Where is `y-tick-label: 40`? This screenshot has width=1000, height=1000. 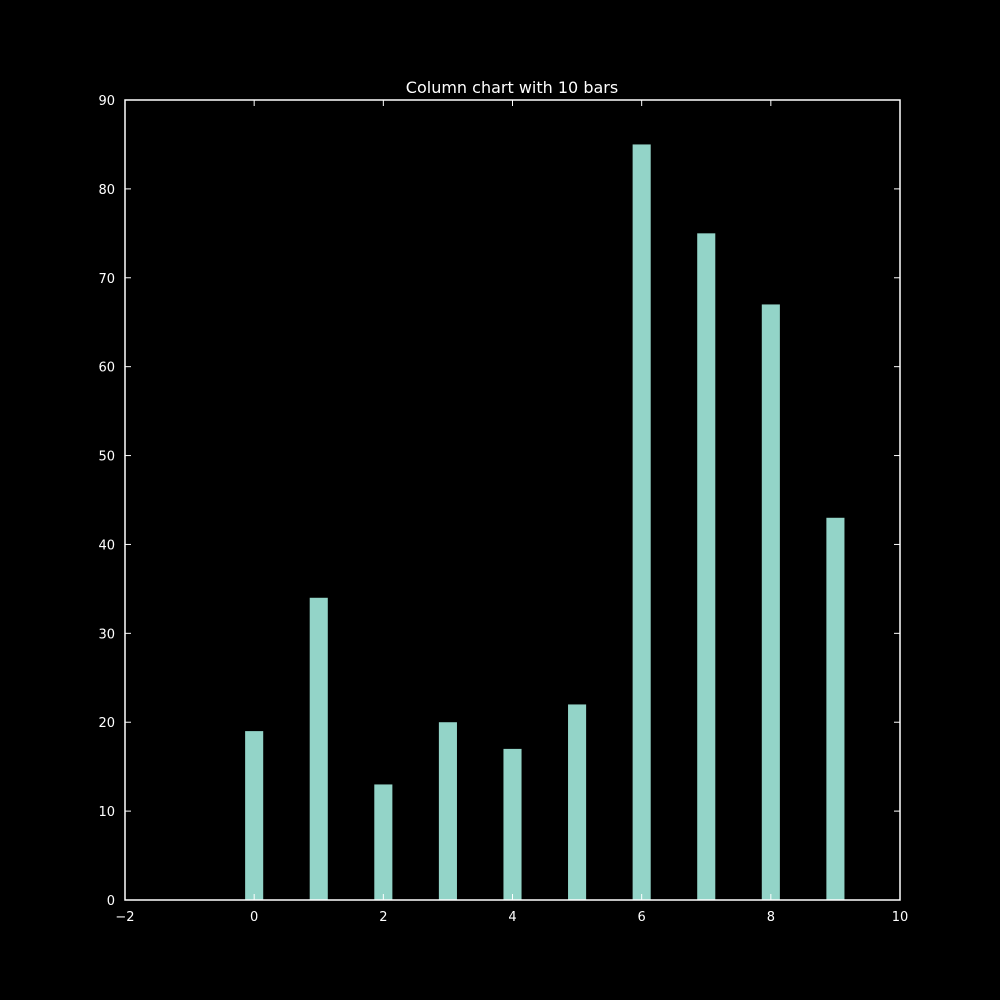 y-tick-label: 40 is located at coordinates (106, 545).